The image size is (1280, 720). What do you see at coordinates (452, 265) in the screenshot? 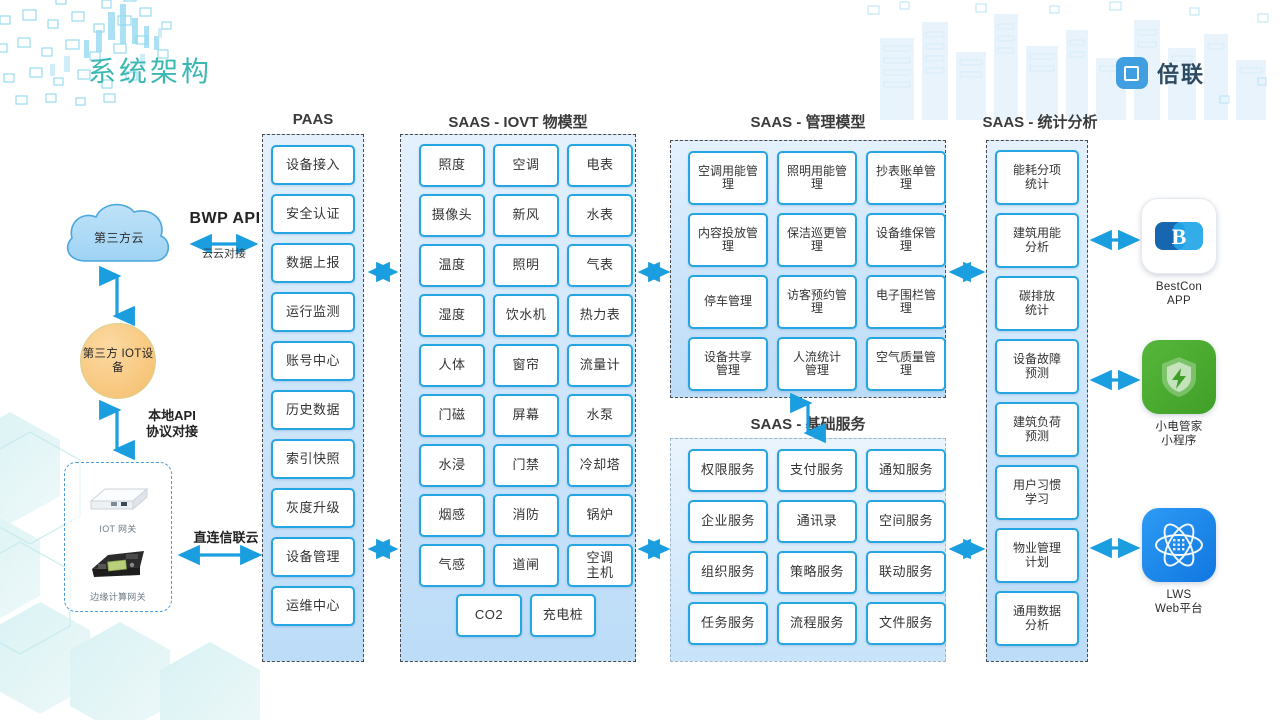
I see `cell-iovt-6: 温度` at bounding box center [452, 265].